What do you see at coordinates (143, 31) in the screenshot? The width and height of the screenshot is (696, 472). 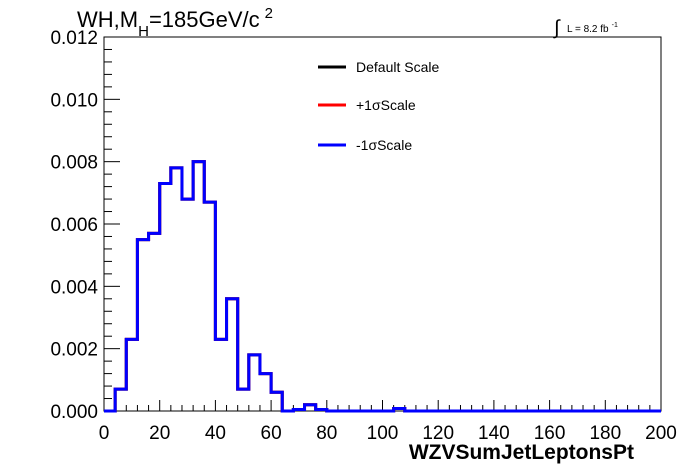 I see `title-subscript: H` at bounding box center [143, 31].